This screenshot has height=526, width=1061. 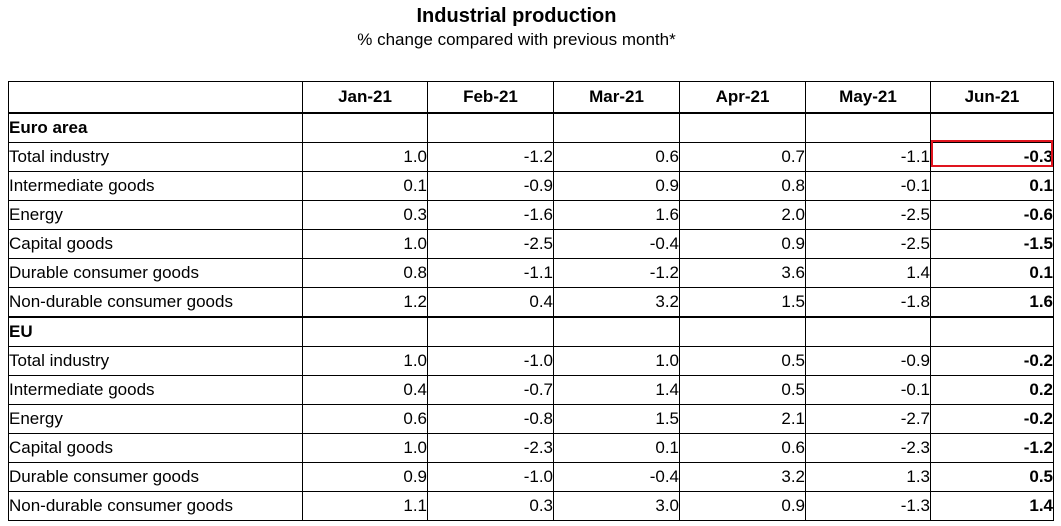 I want to click on value-cell: 2.1, so click(x=742, y=419).